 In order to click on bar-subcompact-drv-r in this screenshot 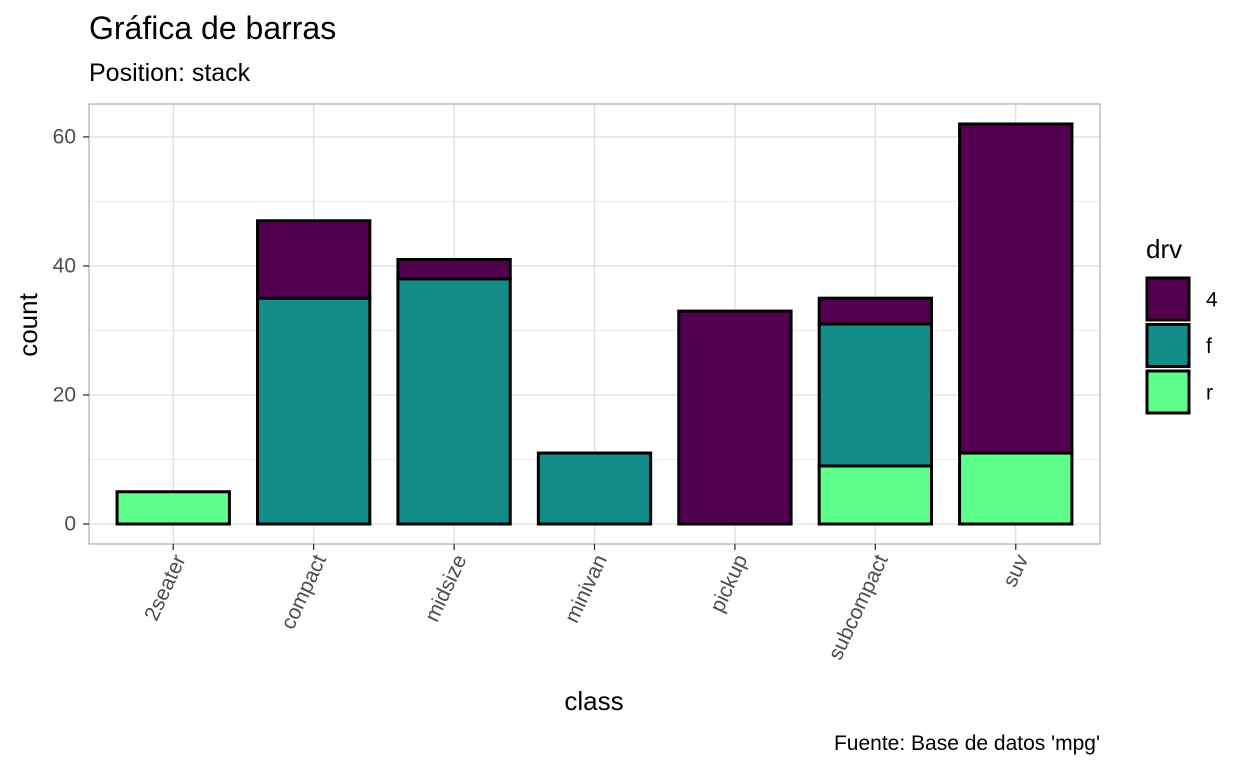, I will do `click(875, 495)`.